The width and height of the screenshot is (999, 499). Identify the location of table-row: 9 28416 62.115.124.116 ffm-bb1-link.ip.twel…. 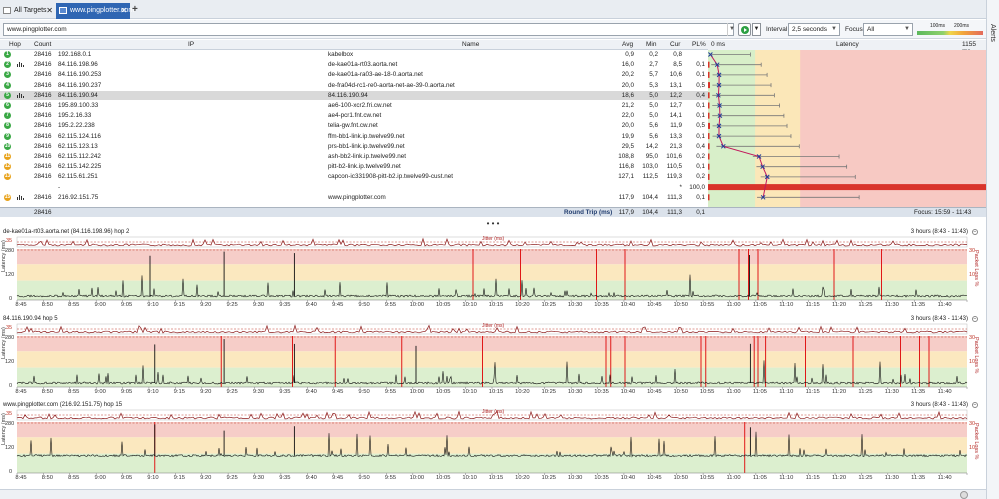
(354, 136).